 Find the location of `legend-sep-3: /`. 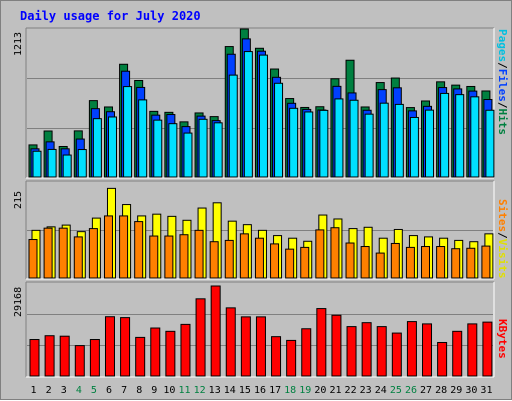

legend-sep-3: / is located at coordinates (502, 235).